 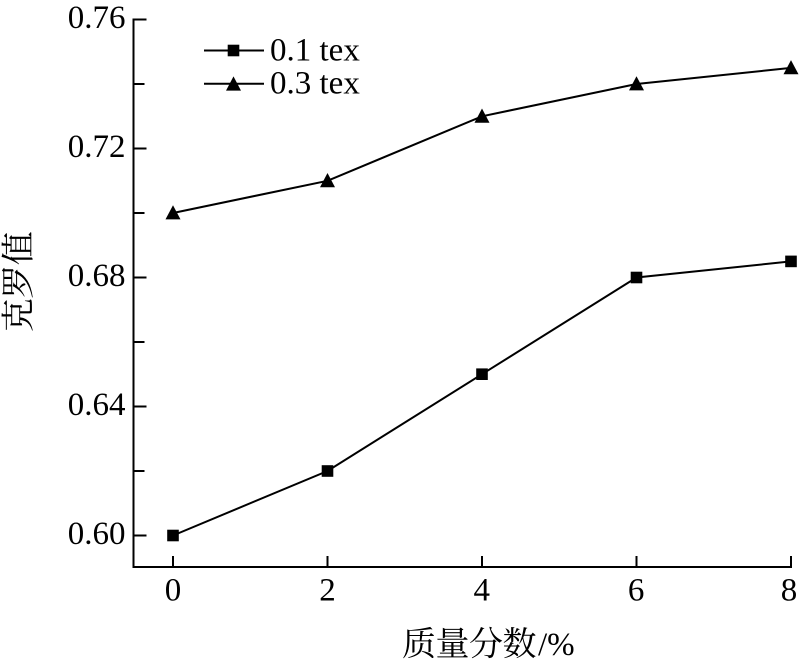 I want to click on svg-text: 0.64, so click(x=97, y=405).